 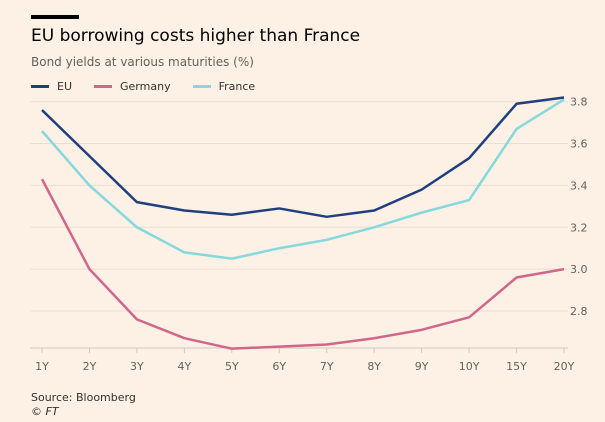 I want to click on legend: EU Germany France, so click(x=143, y=86).